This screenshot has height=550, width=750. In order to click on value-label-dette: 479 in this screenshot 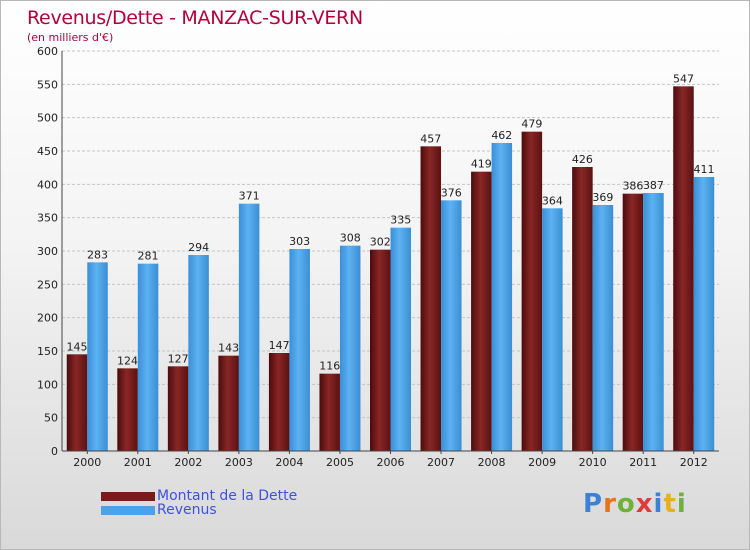, I will do `click(531, 124)`.